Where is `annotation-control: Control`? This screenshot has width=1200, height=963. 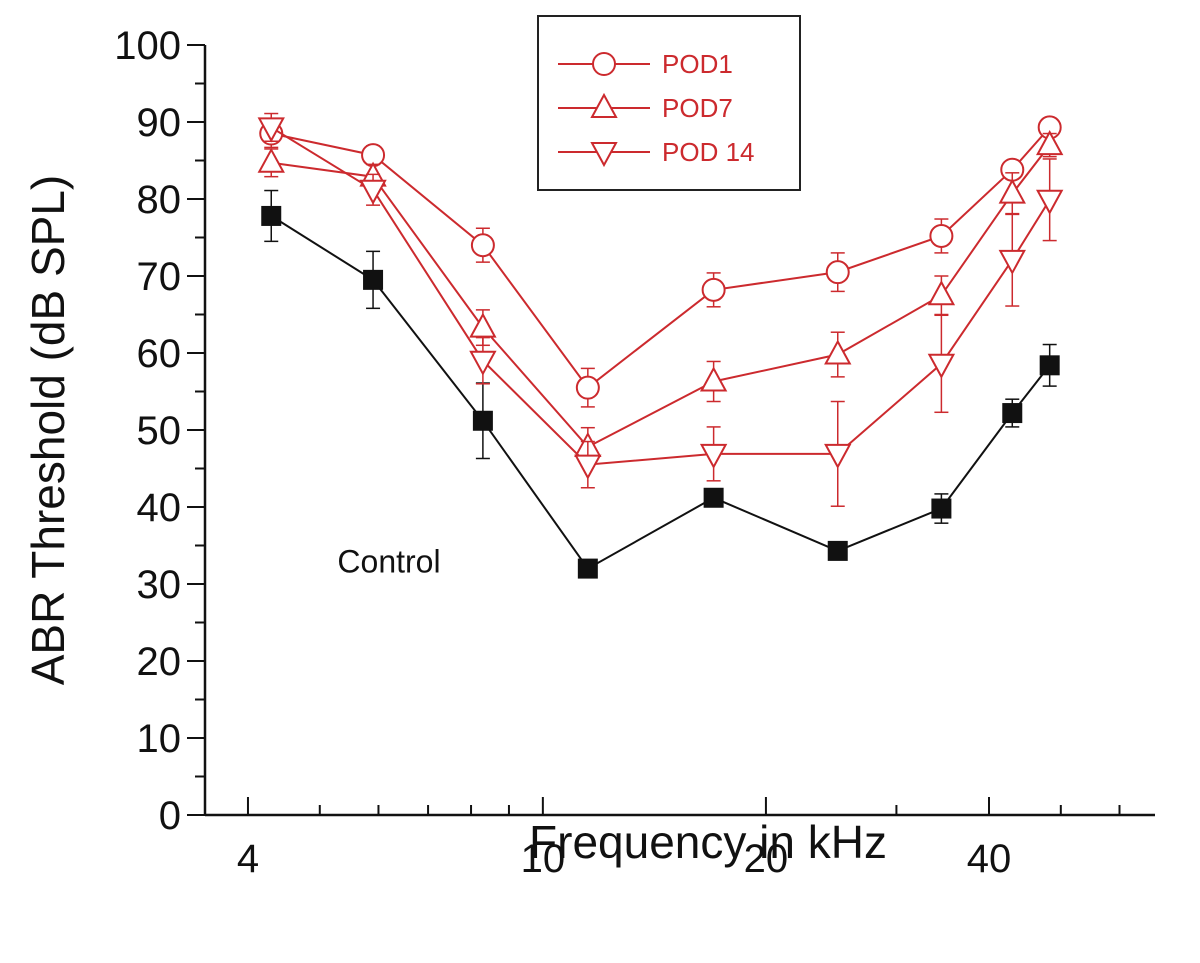 annotation-control: Control is located at coordinates (388, 561).